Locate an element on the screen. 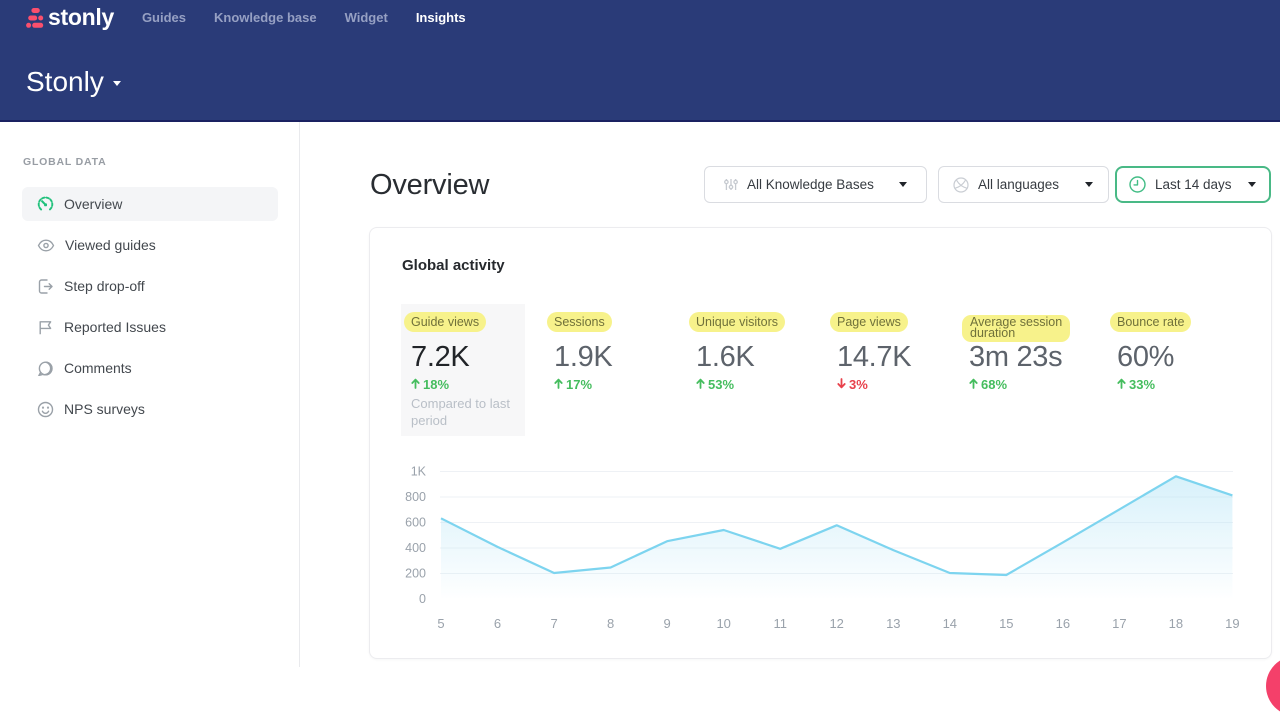  svg-text: 14 is located at coordinates (950, 623).